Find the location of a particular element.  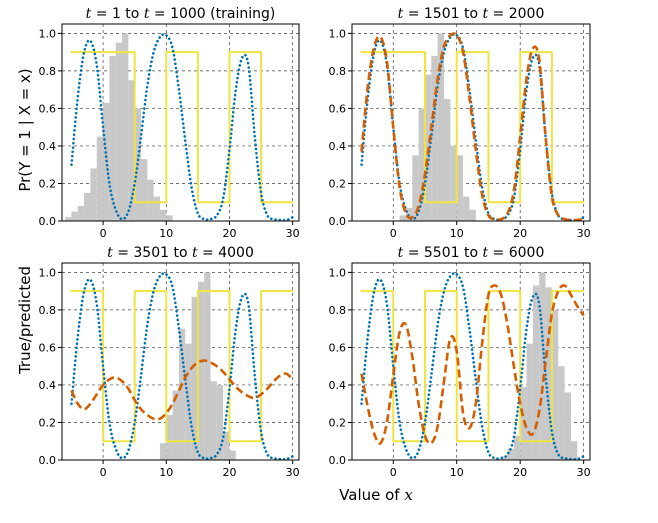

panel-title: t = 1501 to t = 2000 is located at coordinates (471, 14).